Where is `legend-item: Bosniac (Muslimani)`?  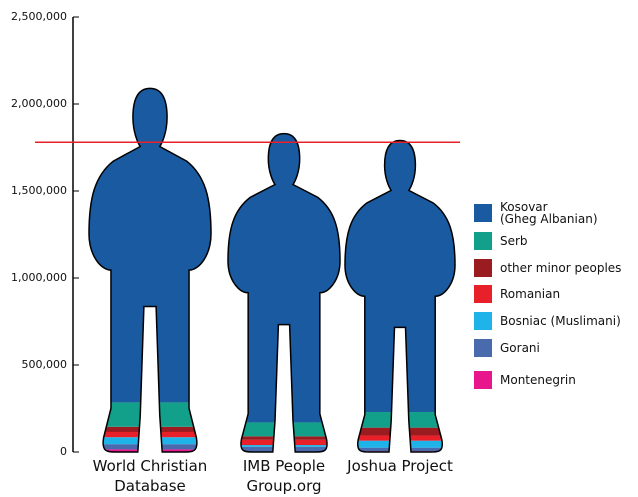
legend-item: Bosniac (Muslimani) is located at coordinates (547, 321).